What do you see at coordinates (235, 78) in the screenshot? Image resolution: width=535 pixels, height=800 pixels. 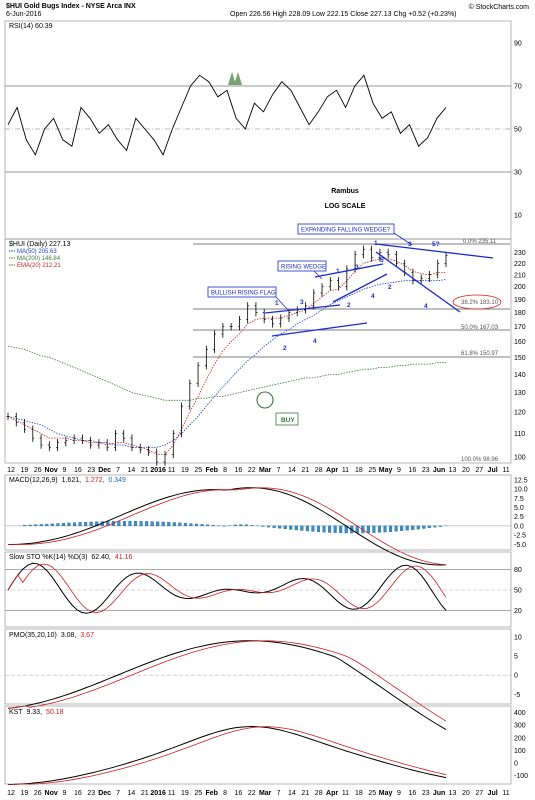 I see `rsi-overbought-fill` at bounding box center [235, 78].